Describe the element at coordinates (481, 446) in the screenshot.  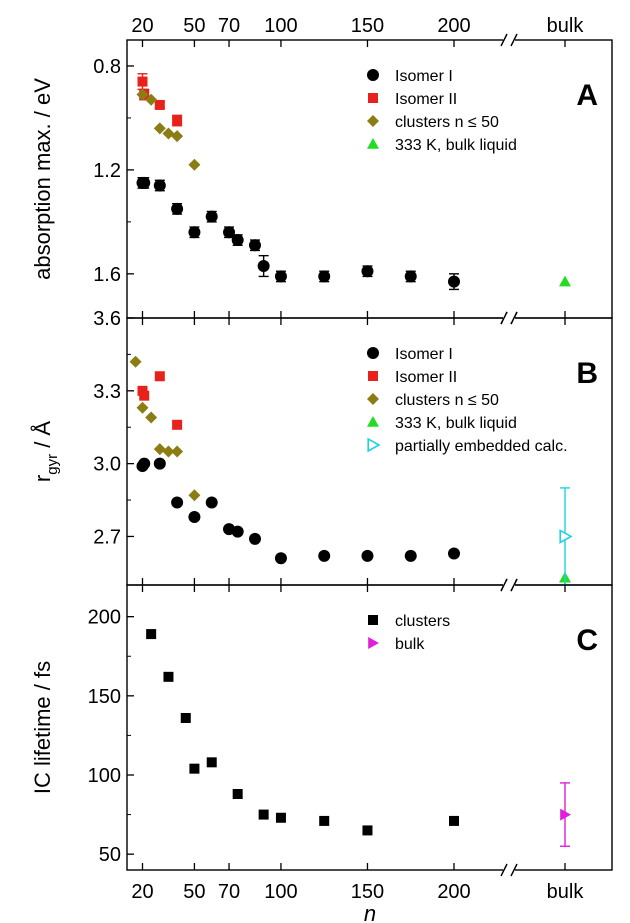
I see `legend-label: partially embedded calc.` at that location.